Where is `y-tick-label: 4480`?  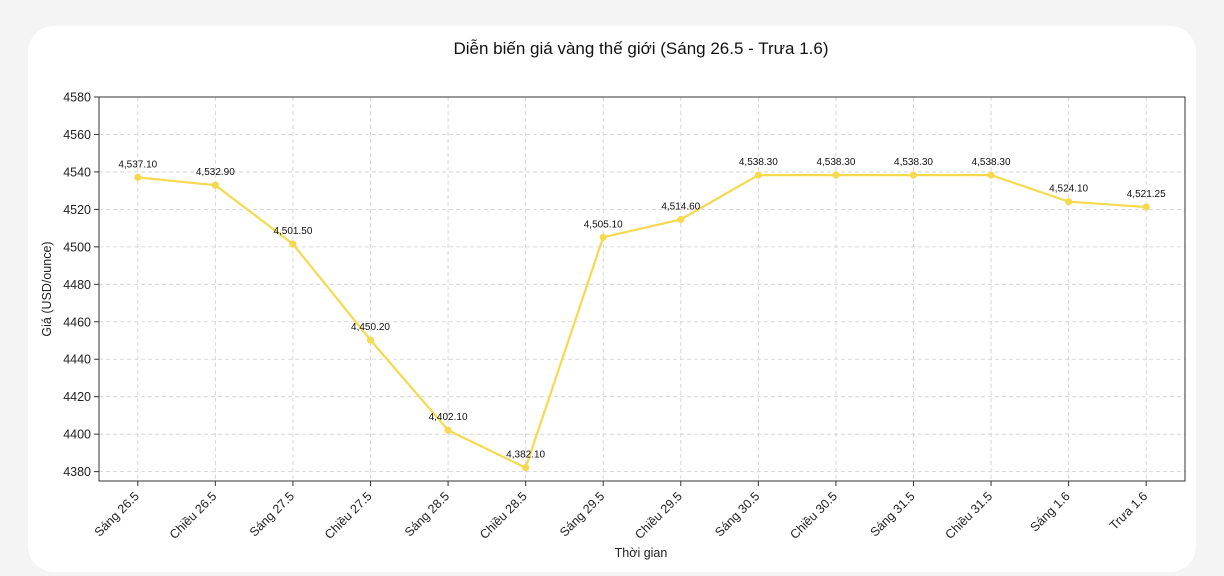
y-tick-label: 4480 is located at coordinates (77, 285).